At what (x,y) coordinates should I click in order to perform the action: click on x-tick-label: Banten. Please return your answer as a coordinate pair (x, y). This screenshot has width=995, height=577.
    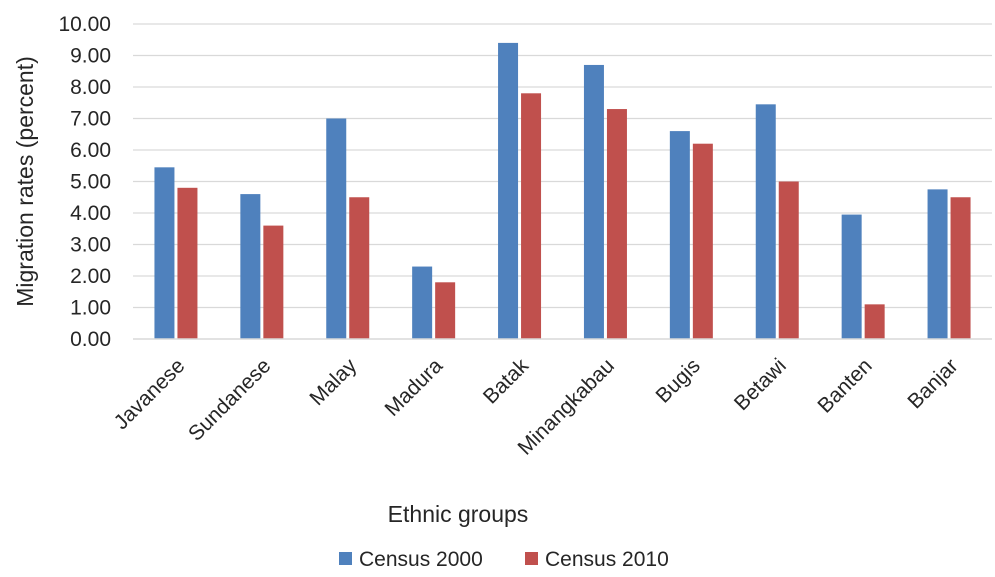
    Looking at the image, I should click on (844, 385).